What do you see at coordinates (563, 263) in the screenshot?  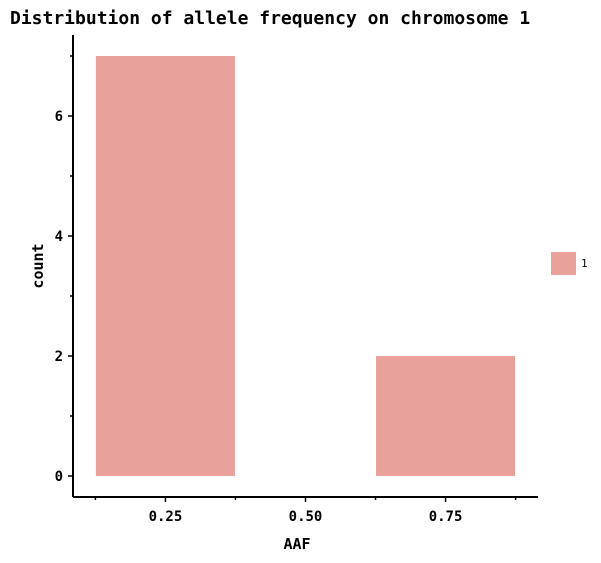 I see `legend-swatch` at bounding box center [563, 263].